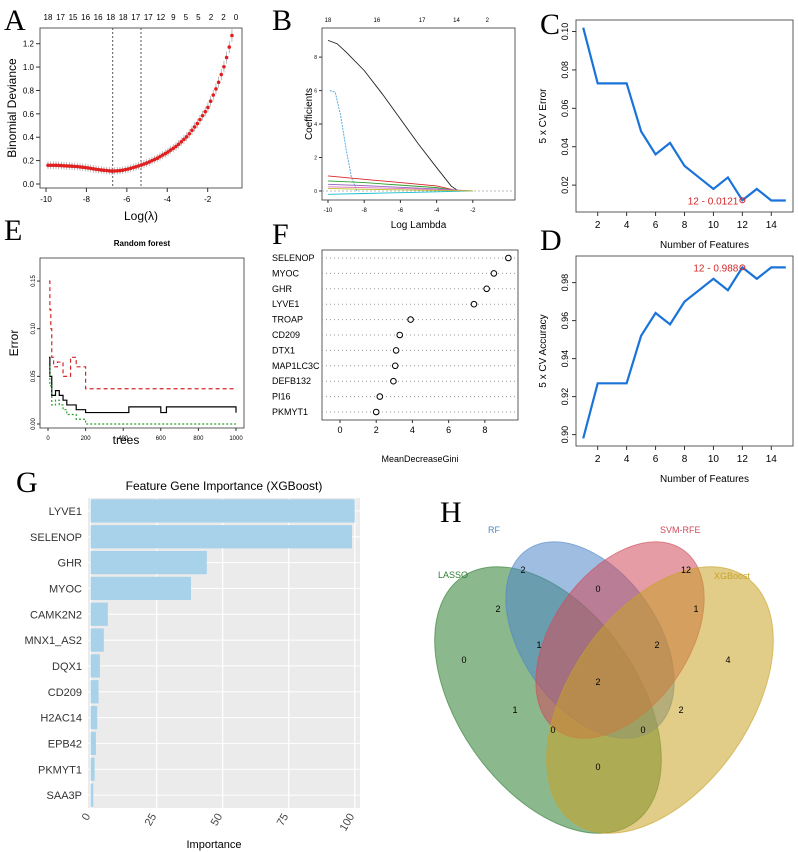  Describe the element at coordinates (772, 225) in the screenshot. I see `panel-c-x-tick-label: 14` at that location.